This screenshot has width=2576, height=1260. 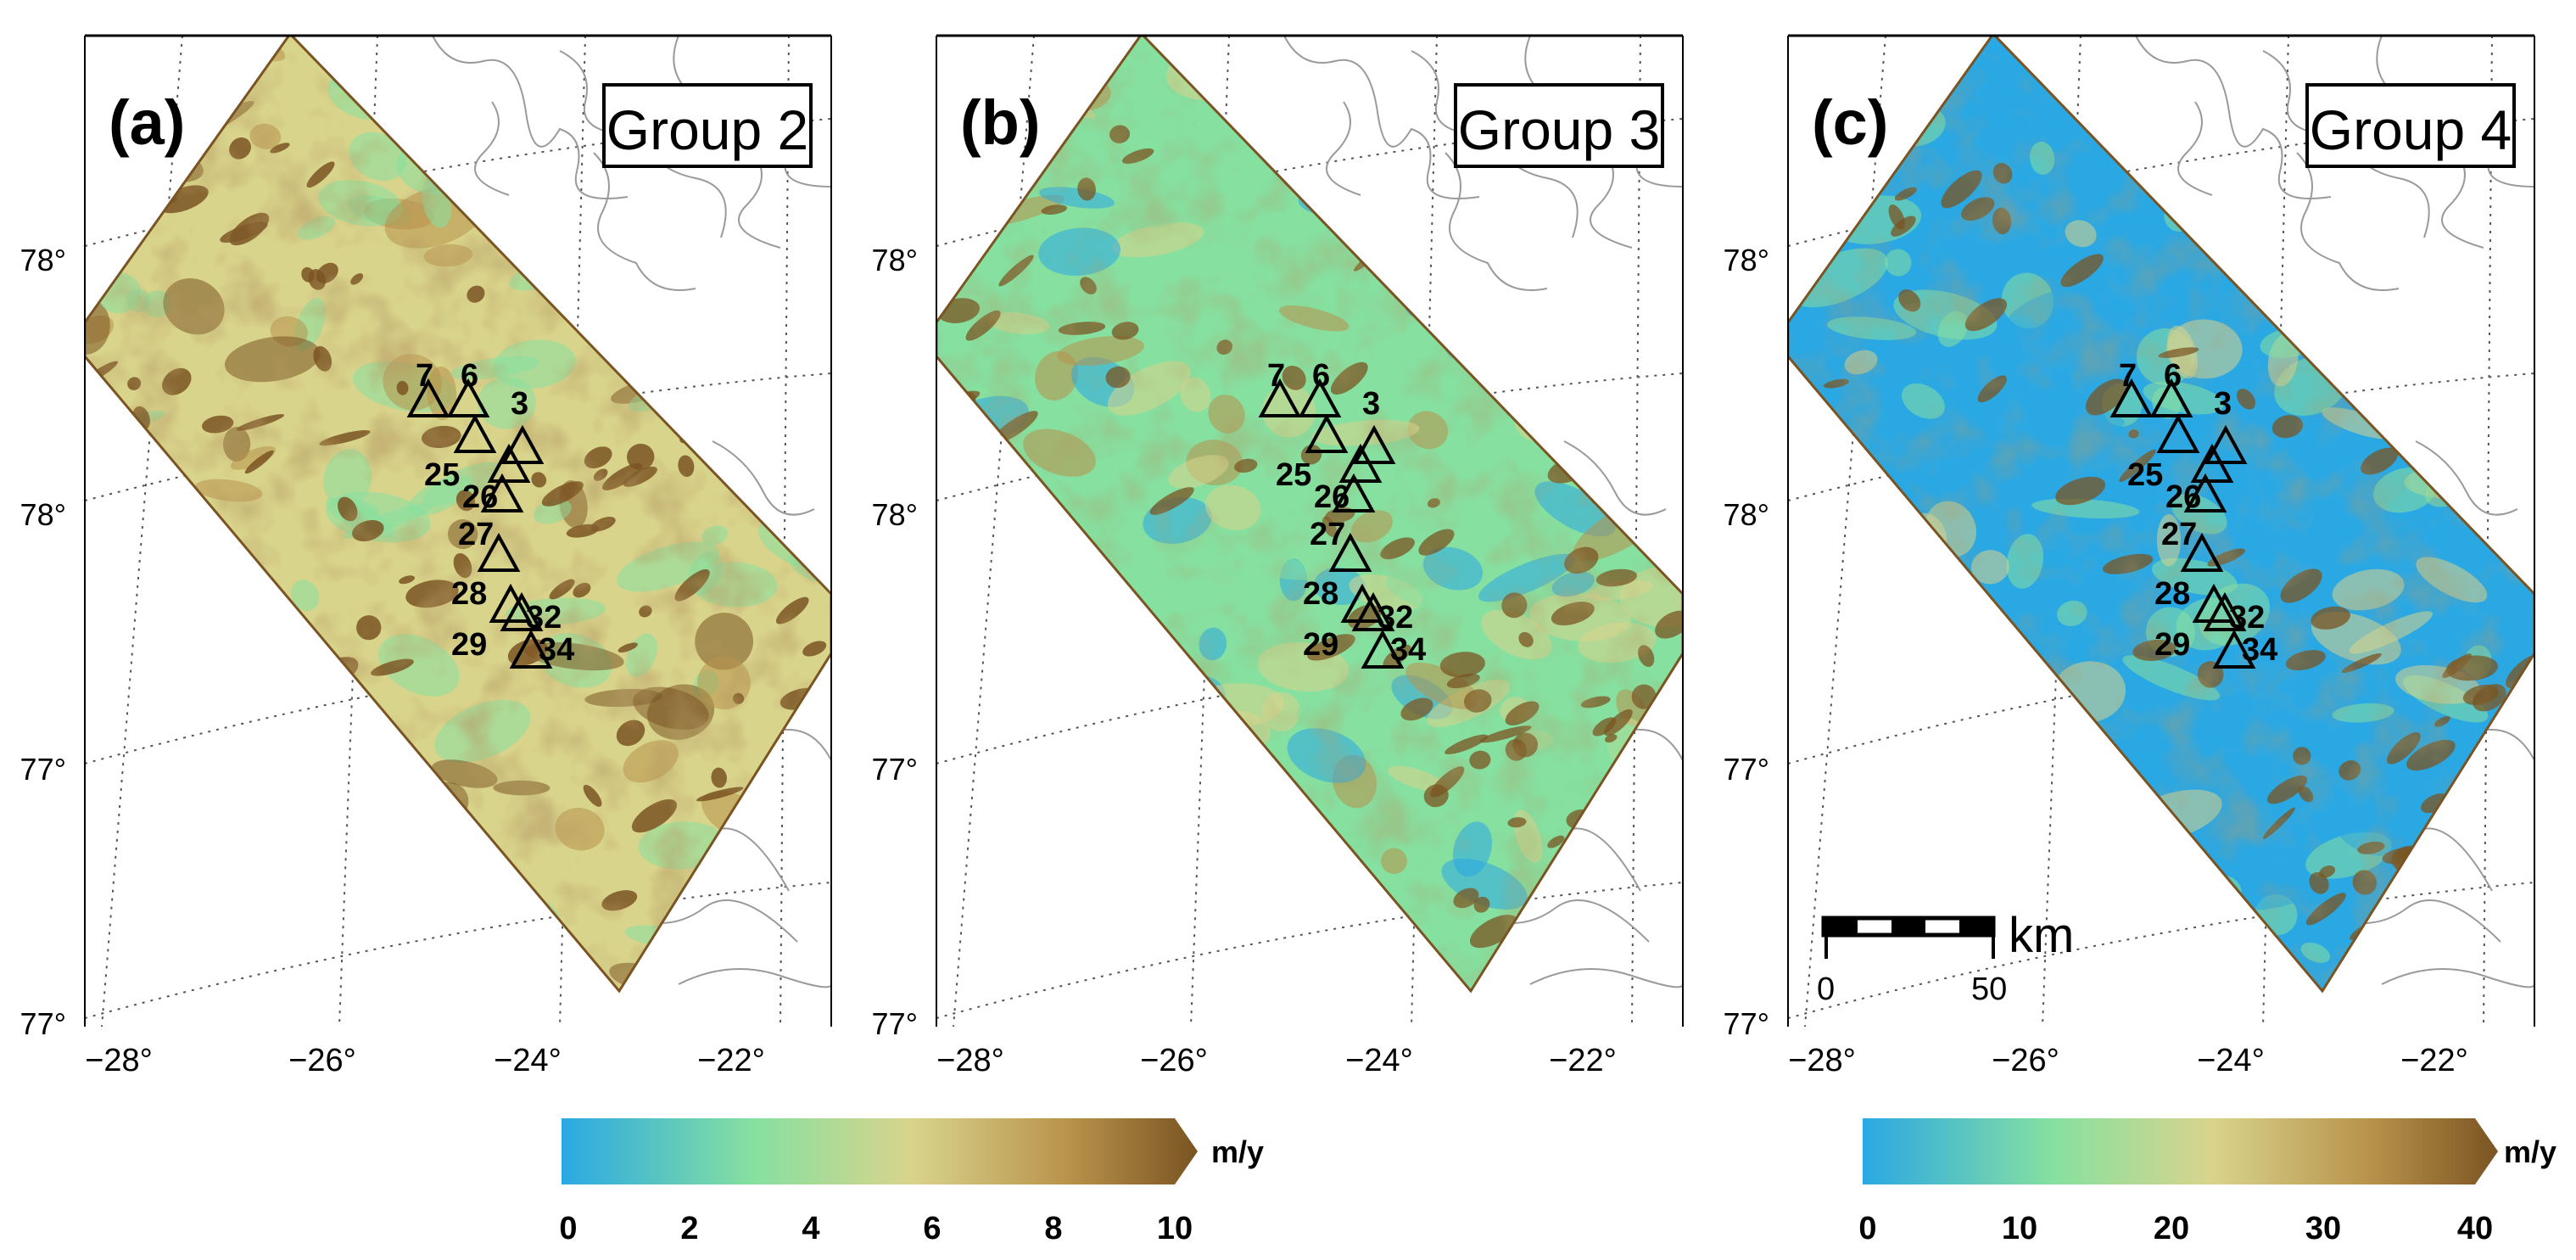 What do you see at coordinates (2475, 1228) in the screenshot?
I see `colorbar-tick-label: 40` at bounding box center [2475, 1228].